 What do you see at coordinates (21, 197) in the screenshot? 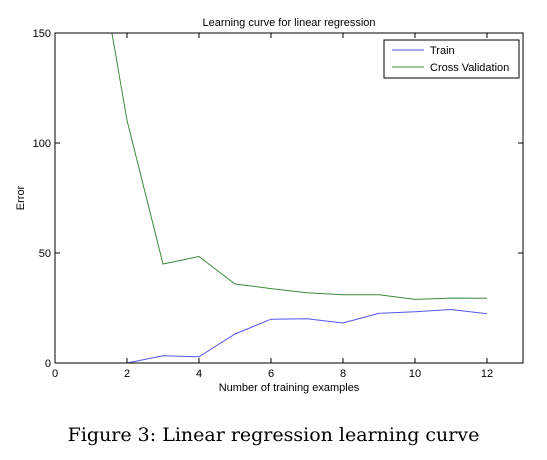
I see `y-axis-label: Error` at bounding box center [21, 197].